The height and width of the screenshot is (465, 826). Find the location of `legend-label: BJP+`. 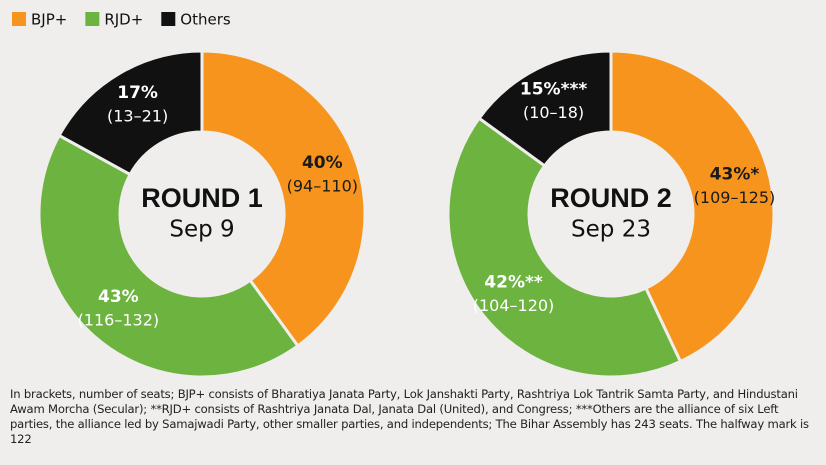

legend-label: BJP+ is located at coordinates (49, 20).